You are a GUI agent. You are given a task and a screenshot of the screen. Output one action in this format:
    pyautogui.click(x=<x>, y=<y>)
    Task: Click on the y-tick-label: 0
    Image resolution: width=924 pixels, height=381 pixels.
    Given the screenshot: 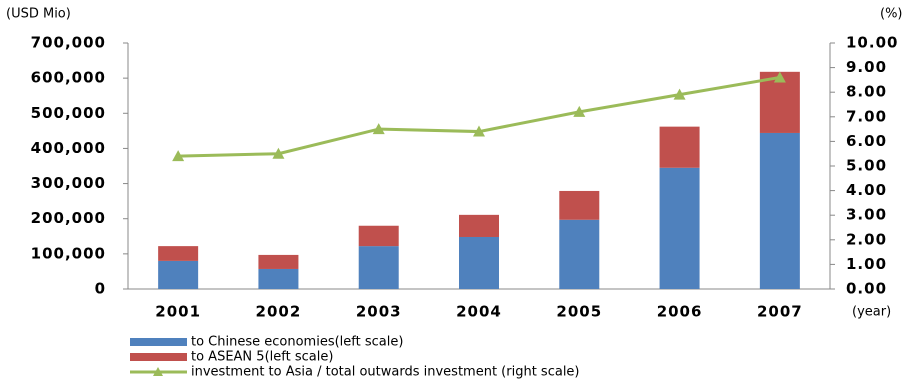 What is the action you would take?
    pyautogui.click(x=100, y=289)
    